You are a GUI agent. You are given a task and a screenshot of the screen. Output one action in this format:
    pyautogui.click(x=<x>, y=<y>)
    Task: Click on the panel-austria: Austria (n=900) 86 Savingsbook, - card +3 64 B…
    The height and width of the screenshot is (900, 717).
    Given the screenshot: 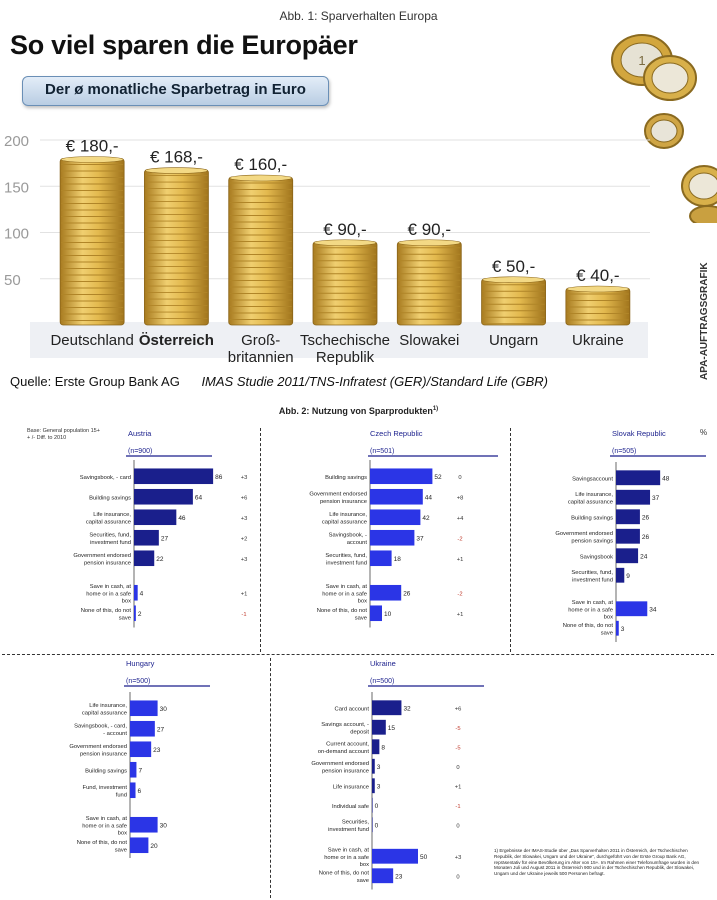 What is the action you would take?
    pyautogui.click(x=140, y=539)
    